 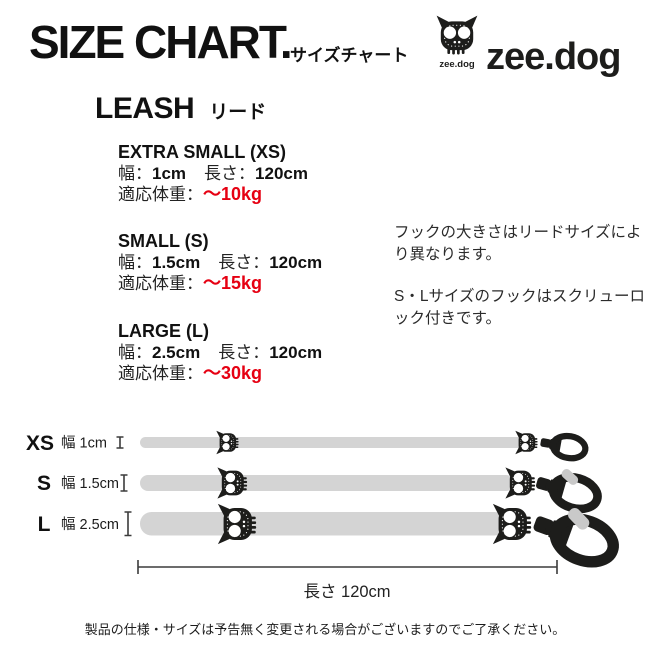 I want to click on size-dimensions: 幅：1.5cm 長さ：120cm, so click(x=263, y=262).